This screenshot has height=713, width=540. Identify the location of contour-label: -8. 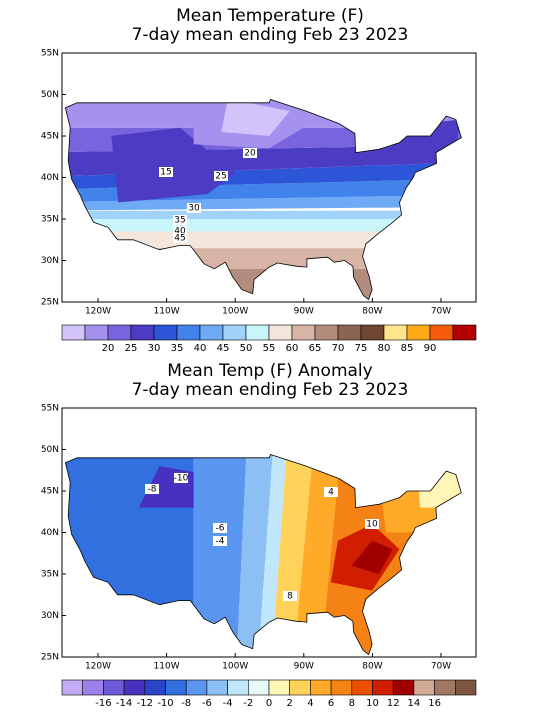
(152, 490).